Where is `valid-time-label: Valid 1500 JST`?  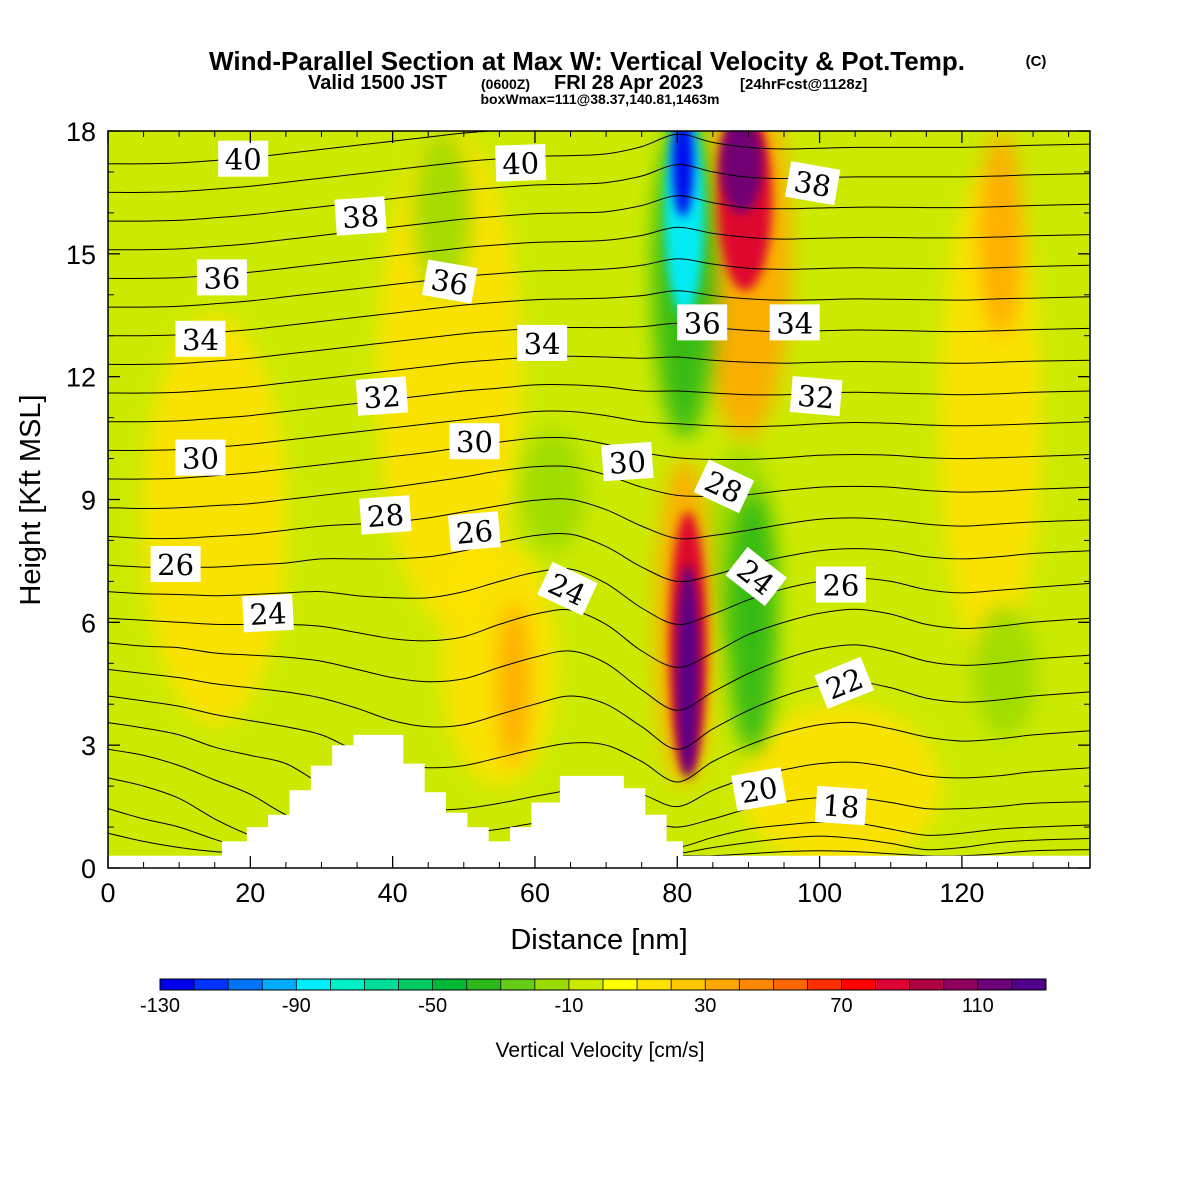 valid-time-label: Valid 1500 JST is located at coordinates (377, 83).